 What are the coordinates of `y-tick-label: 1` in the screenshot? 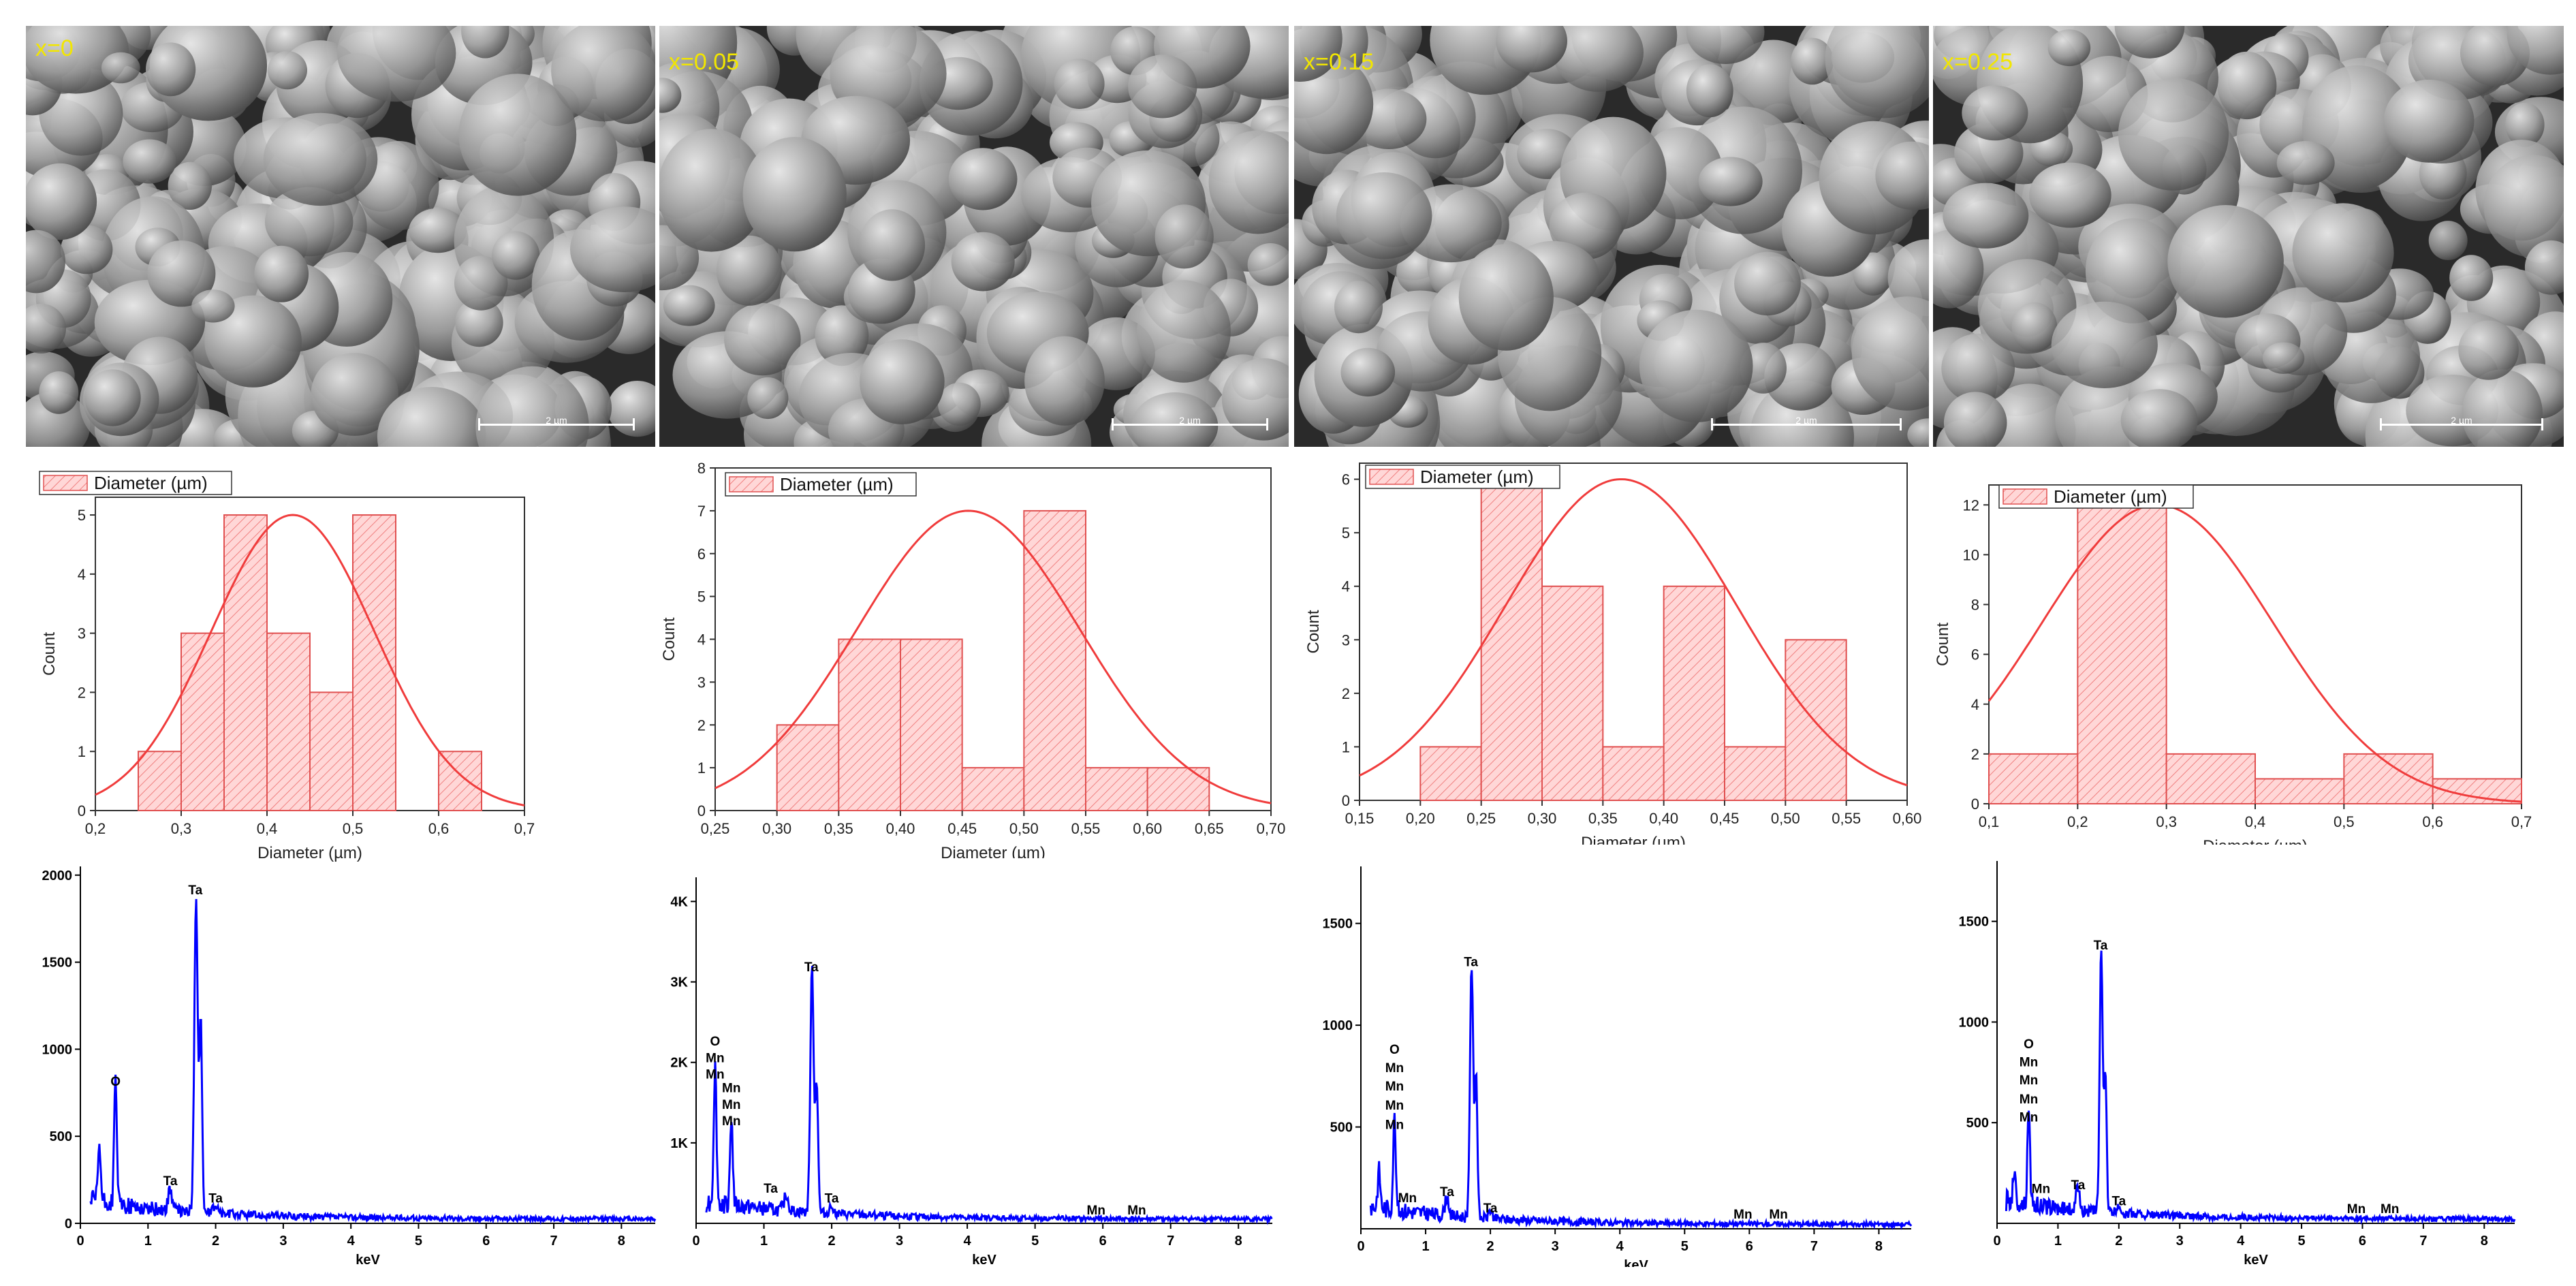 It's located at (701, 768).